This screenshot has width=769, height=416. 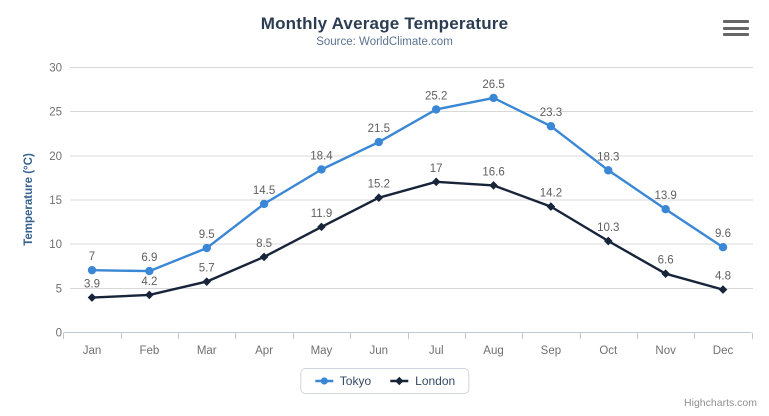 I want to click on x-axis-tick-label: Sep, so click(x=551, y=351).